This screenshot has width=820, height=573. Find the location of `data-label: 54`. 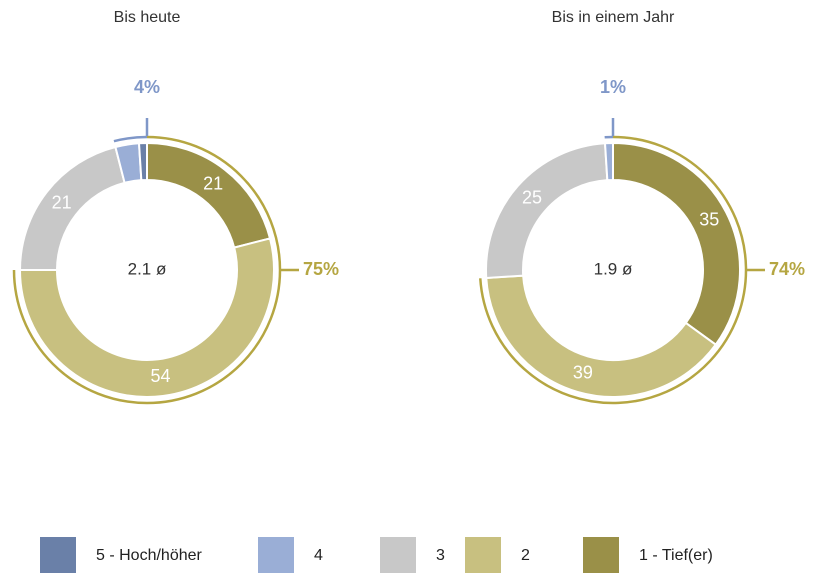

data-label: 54 is located at coordinates (161, 376).